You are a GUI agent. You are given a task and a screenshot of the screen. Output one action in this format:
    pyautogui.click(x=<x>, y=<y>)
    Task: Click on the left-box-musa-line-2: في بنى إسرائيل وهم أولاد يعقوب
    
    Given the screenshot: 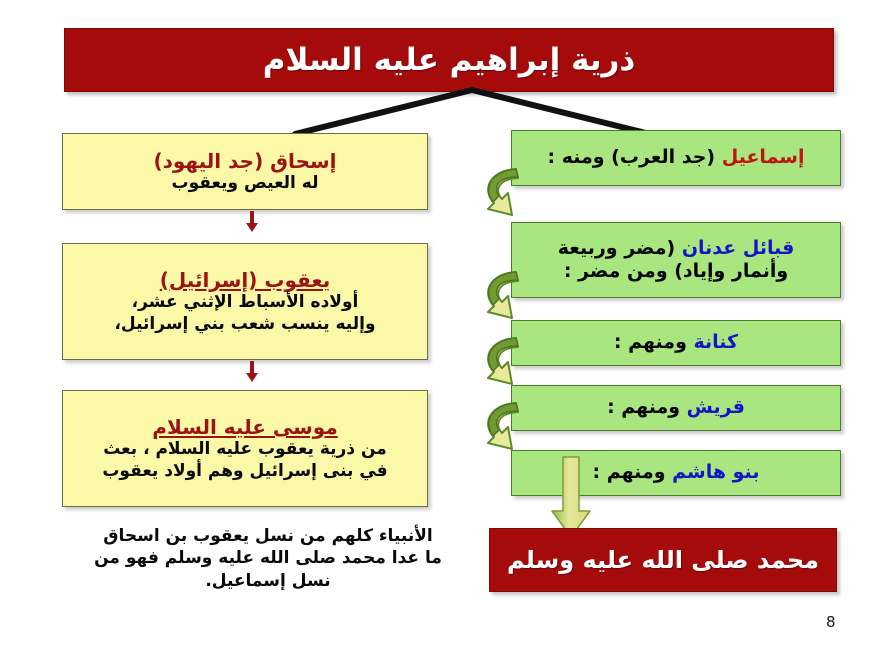 What is the action you would take?
    pyautogui.click(x=245, y=470)
    